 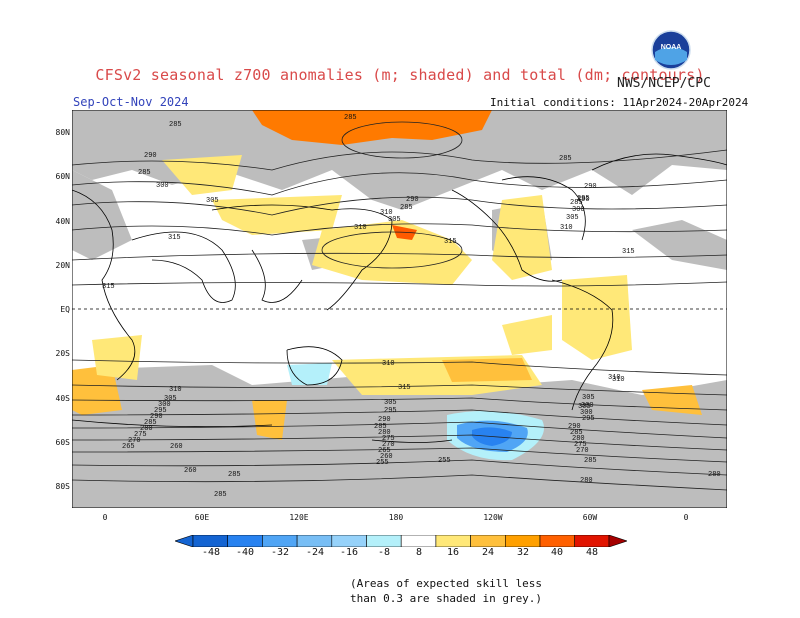 I want to click on lat-label: 40S, so click(x=62, y=398).